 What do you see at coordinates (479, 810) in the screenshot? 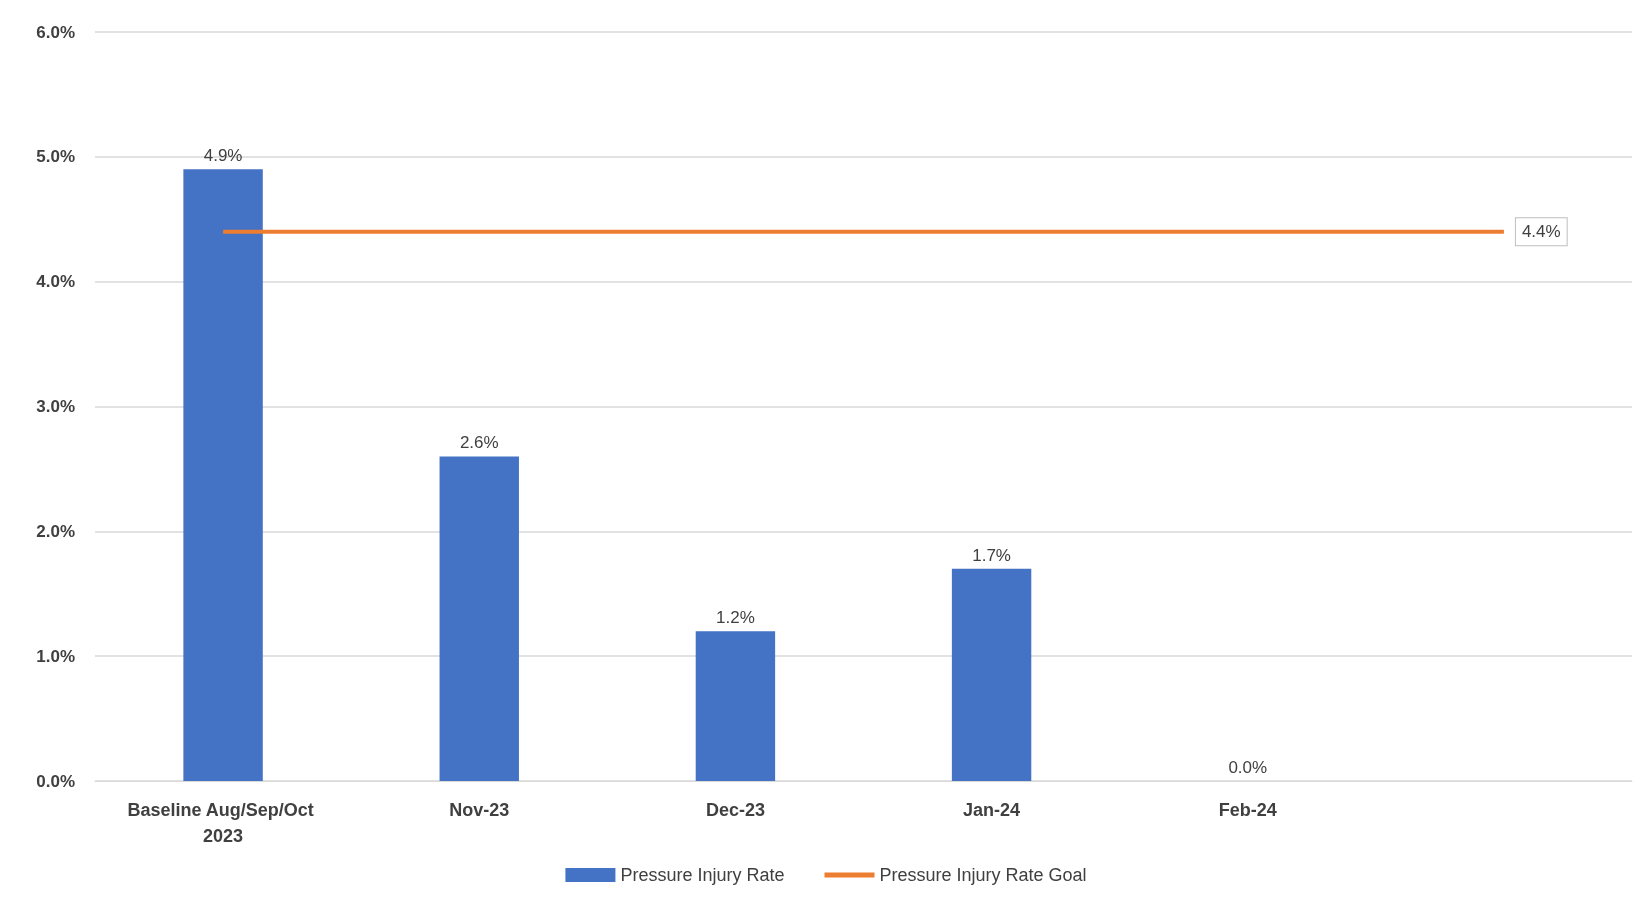
I see `x-tick-label: Nov-23` at bounding box center [479, 810].